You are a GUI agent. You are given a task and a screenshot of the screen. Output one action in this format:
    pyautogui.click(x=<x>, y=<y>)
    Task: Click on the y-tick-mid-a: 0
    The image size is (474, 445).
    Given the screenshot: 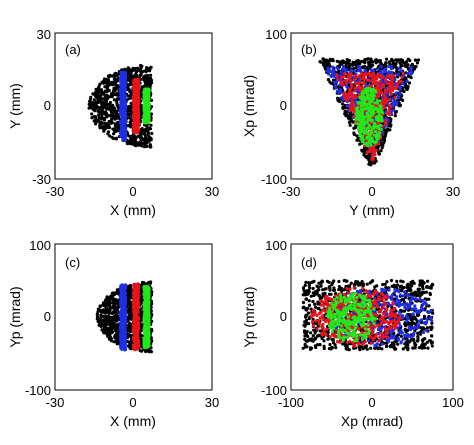 What is the action you would take?
    pyautogui.click(x=47, y=105)
    